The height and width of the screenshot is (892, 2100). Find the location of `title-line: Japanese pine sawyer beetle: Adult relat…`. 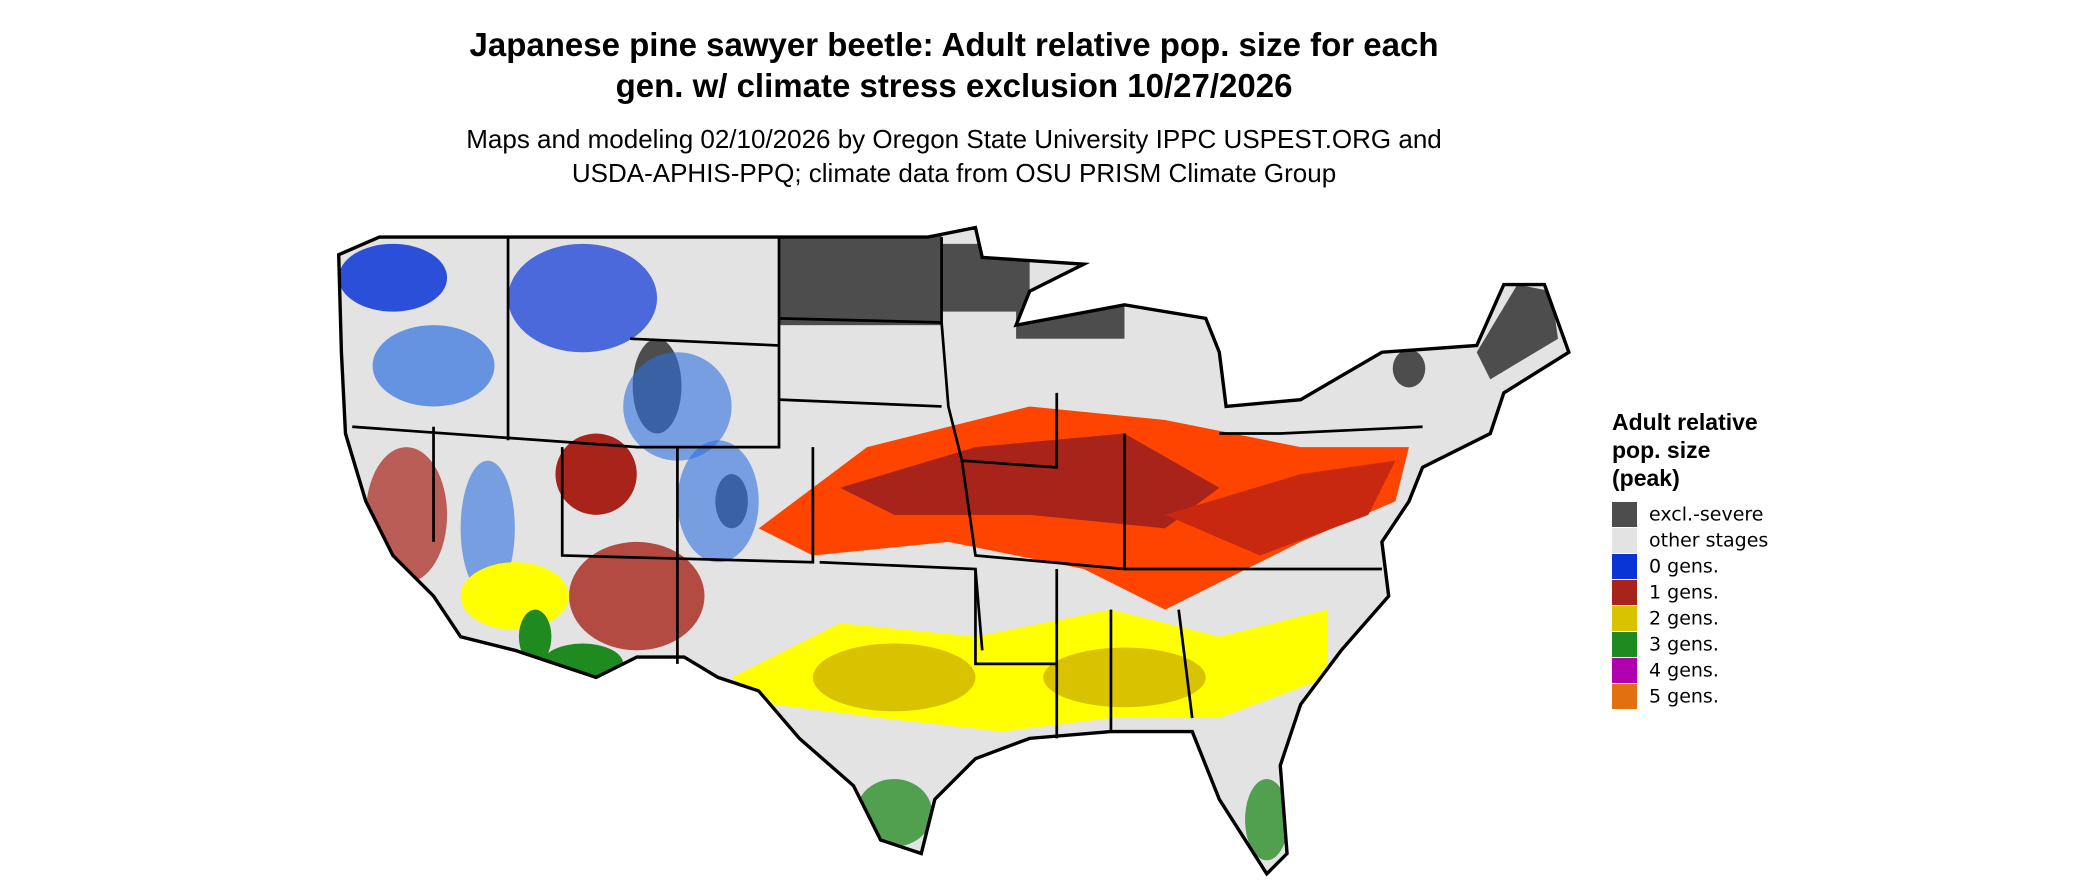

title-line: Japanese pine sawyer beetle: Adult relat… is located at coordinates (954, 44).